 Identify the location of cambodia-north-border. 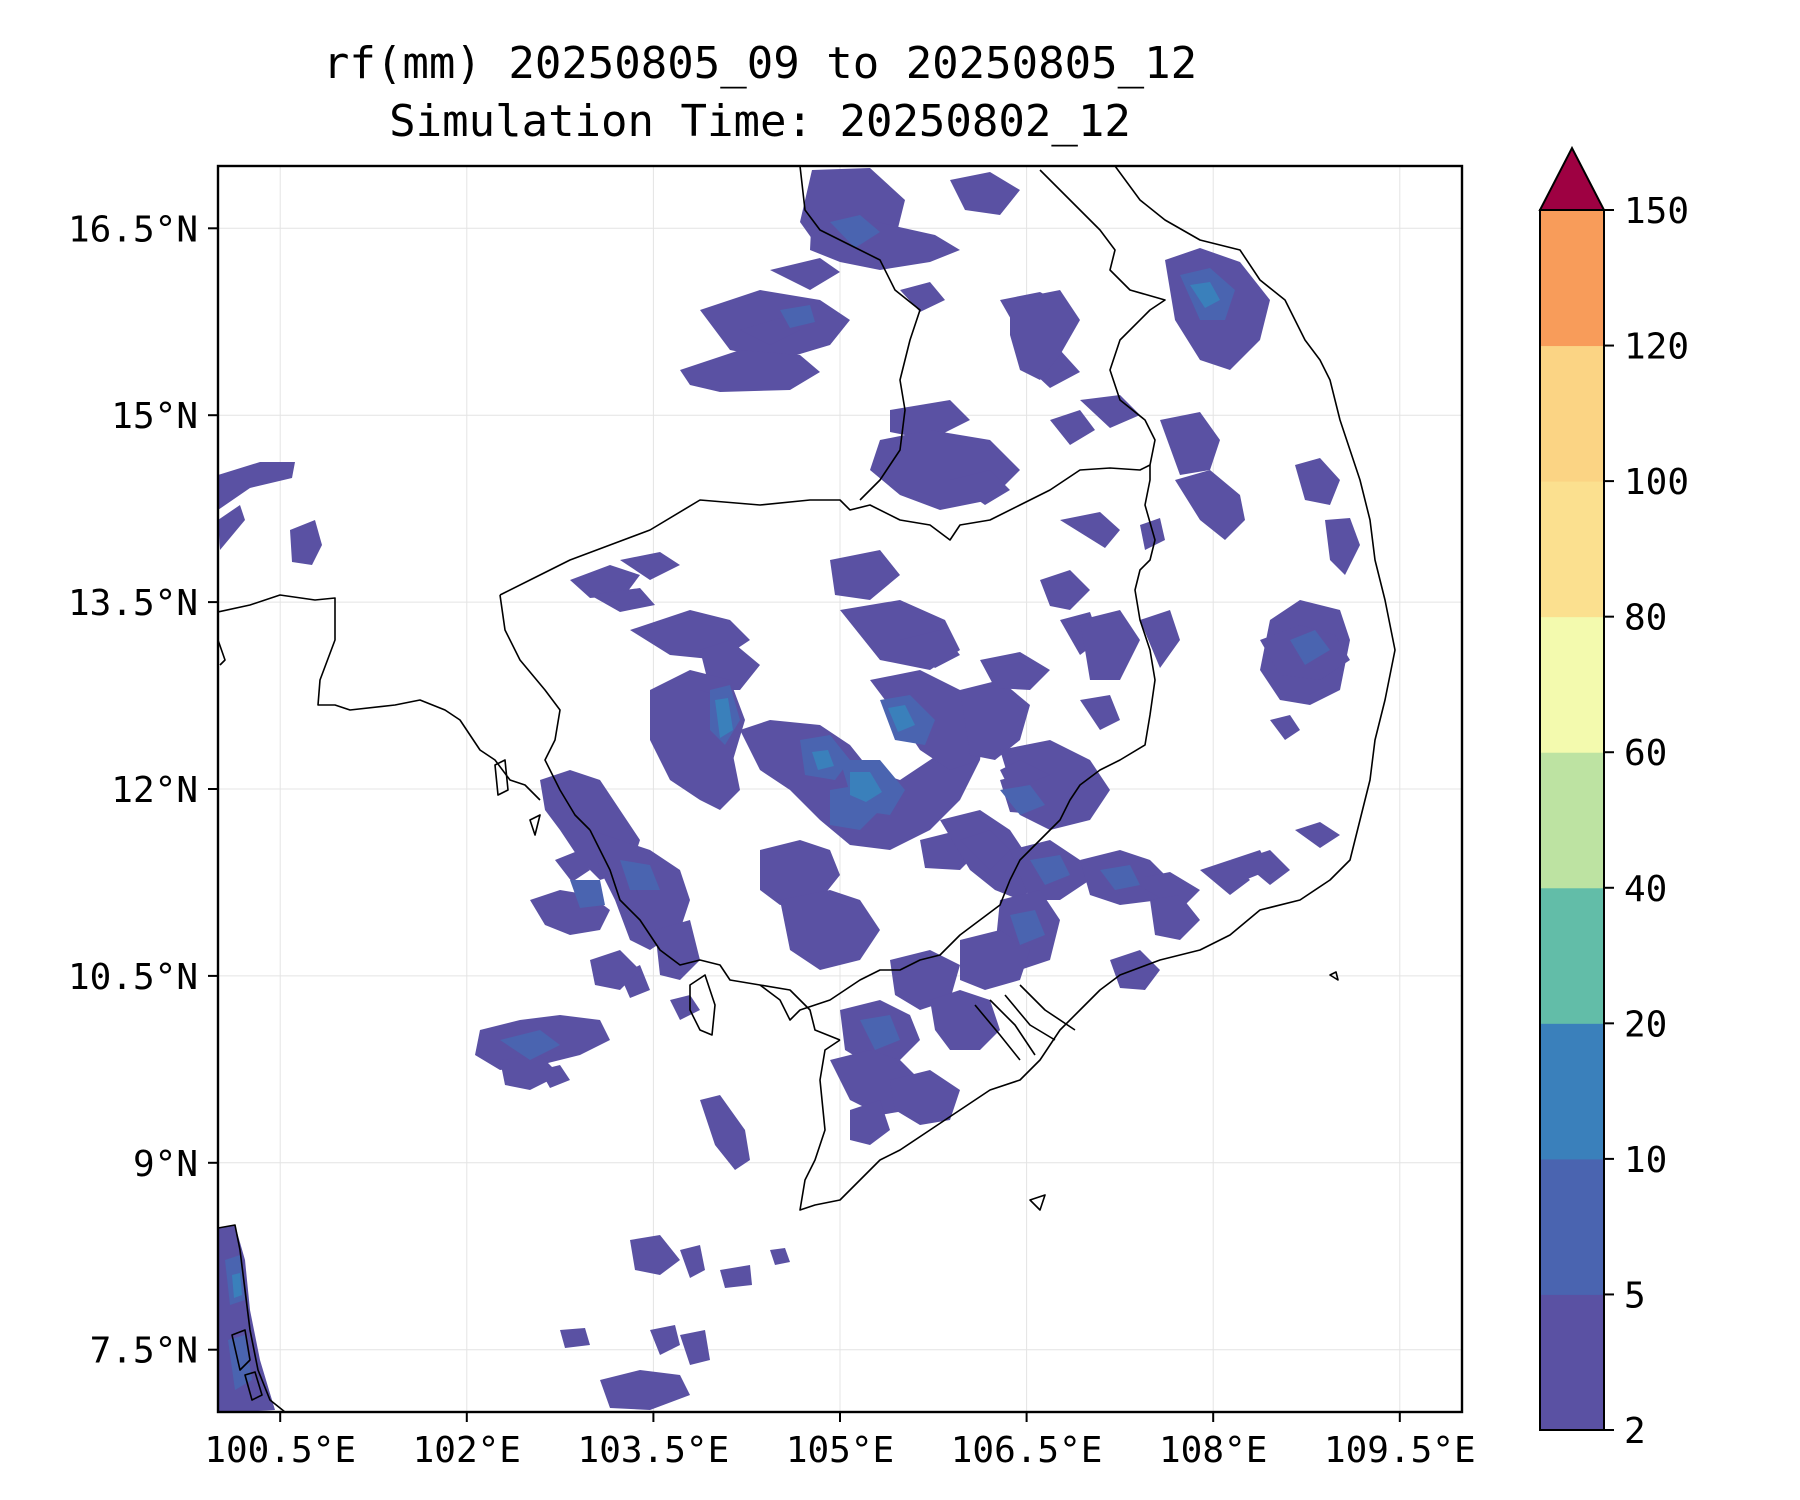
(825, 530).